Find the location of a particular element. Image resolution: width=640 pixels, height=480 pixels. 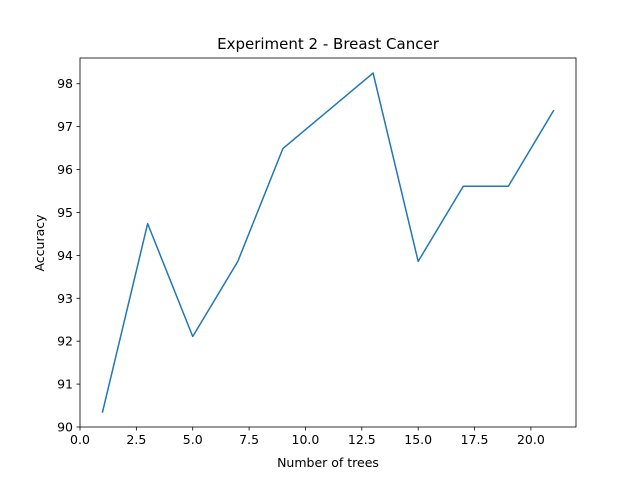

y-tick-label: 93 is located at coordinates (65, 298).